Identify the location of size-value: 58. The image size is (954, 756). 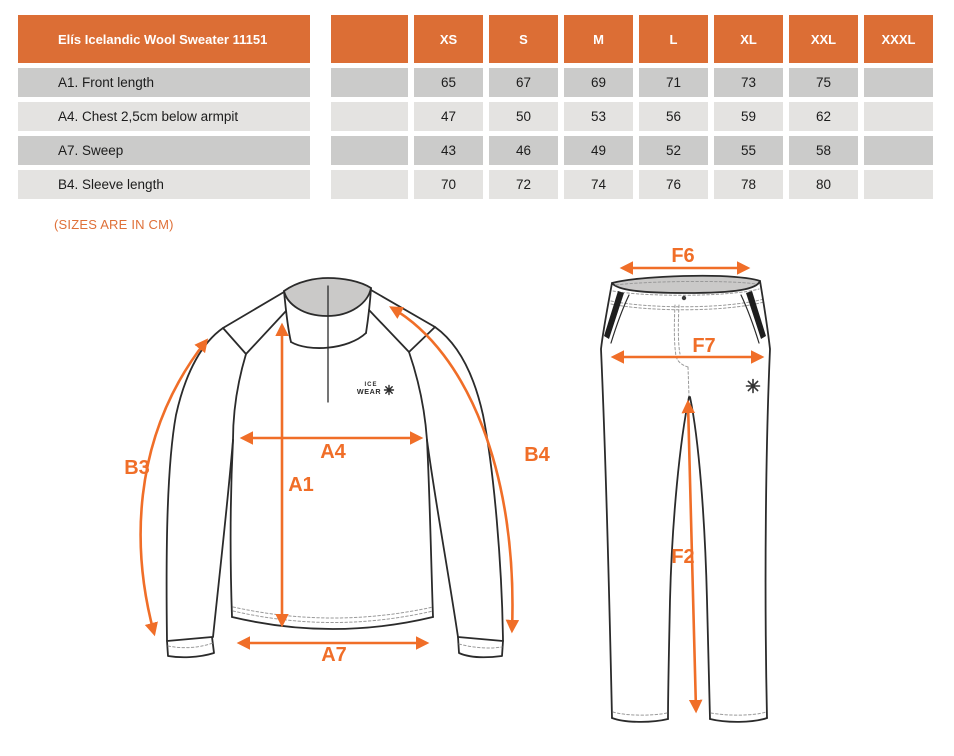
(823, 150).